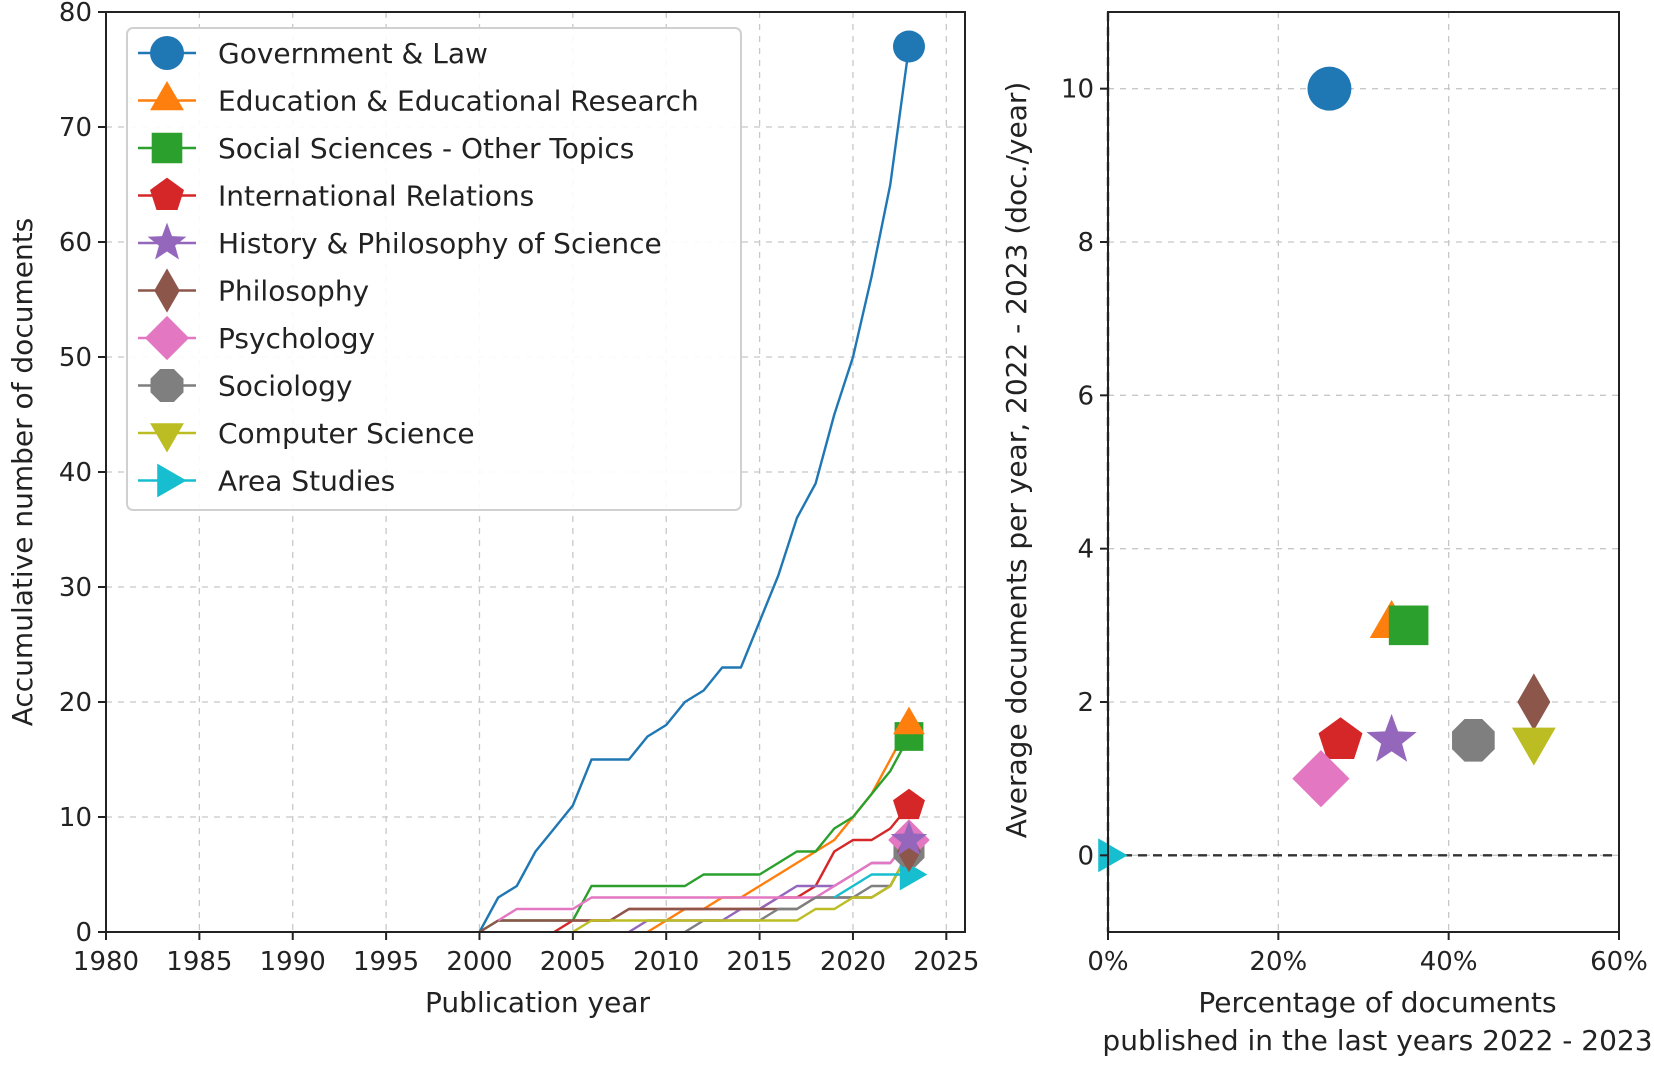 The height and width of the screenshot is (1074, 1654). What do you see at coordinates (1085, 243) in the screenshot?
I see `y-tick-label: 8` at bounding box center [1085, 243].